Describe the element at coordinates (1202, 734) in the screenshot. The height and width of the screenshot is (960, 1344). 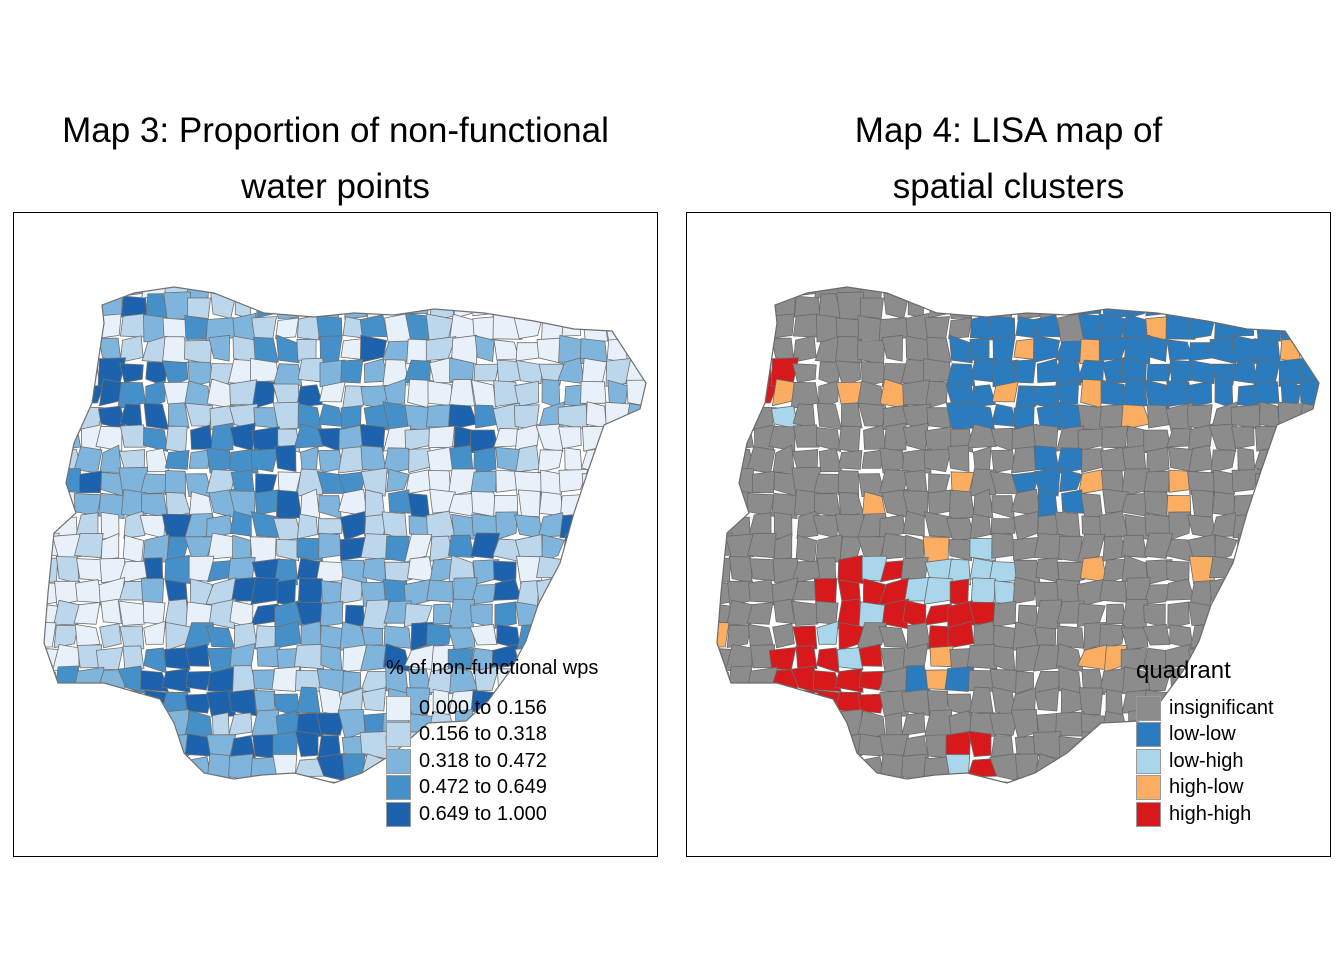
I see `legend-label: low-low` at that location.